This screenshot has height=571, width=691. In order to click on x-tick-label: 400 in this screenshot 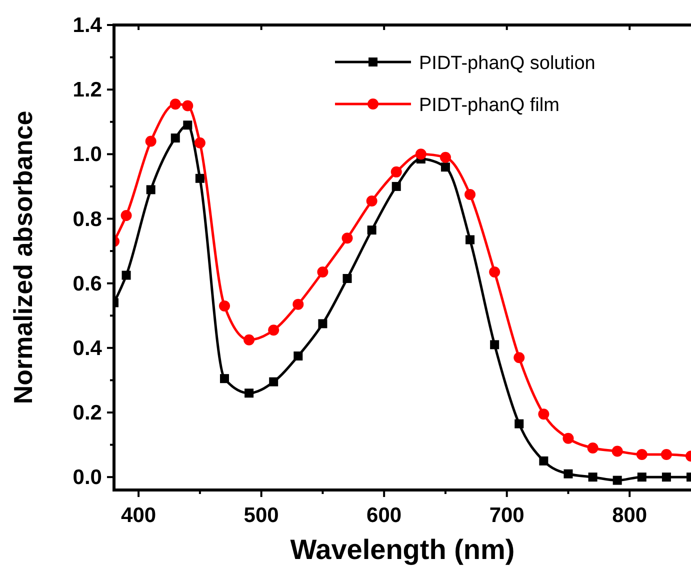, I will do `click(138, 515)`.